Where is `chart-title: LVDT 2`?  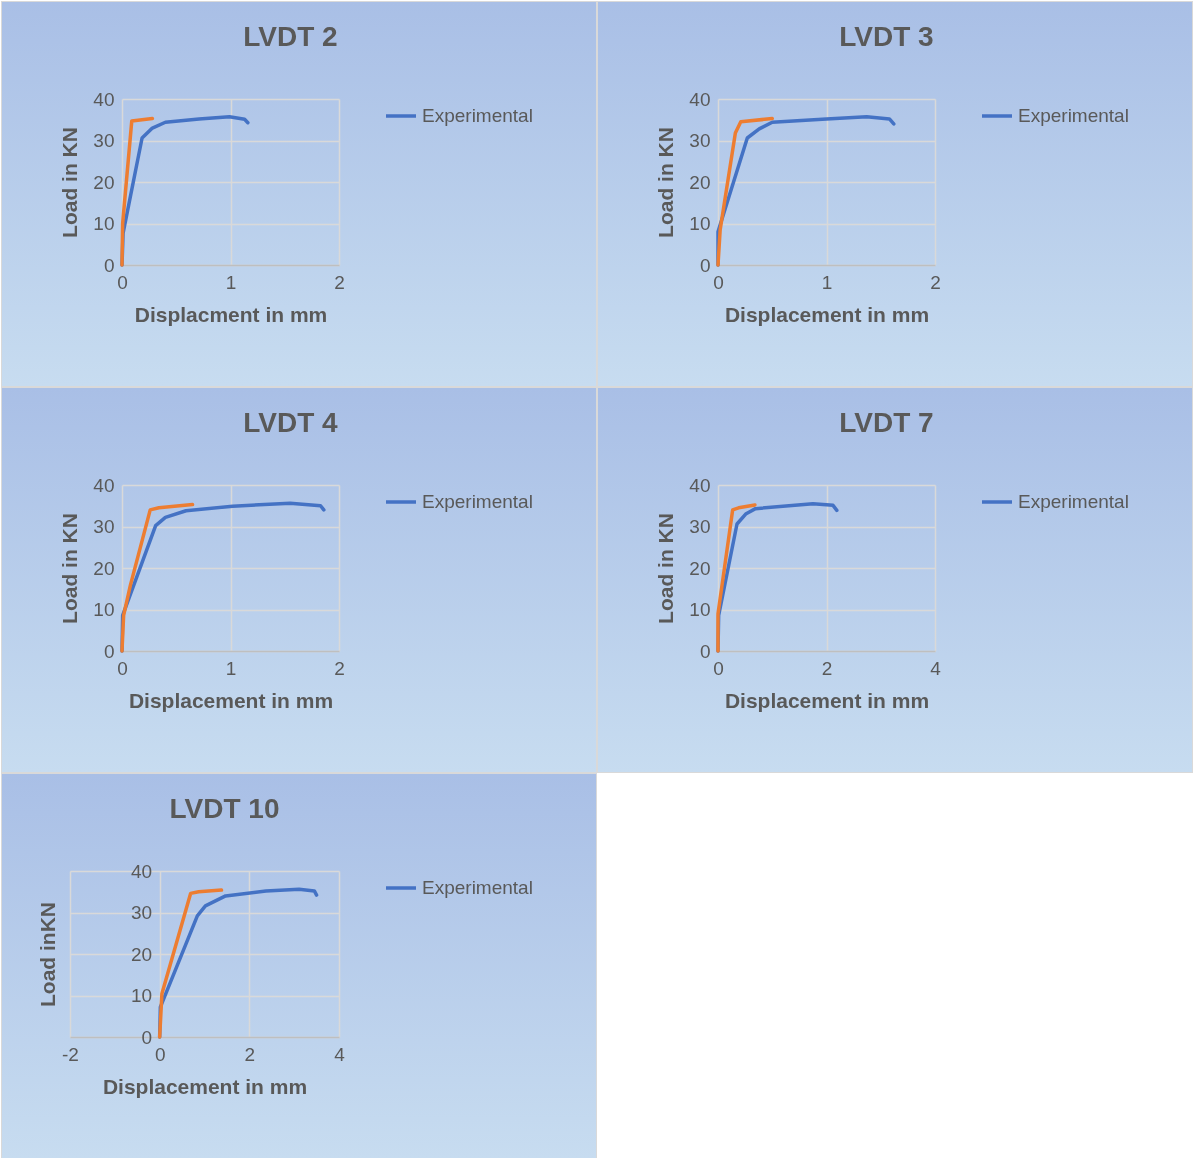 chart-title: LVDT 2 is located at coordinates (290, 36).